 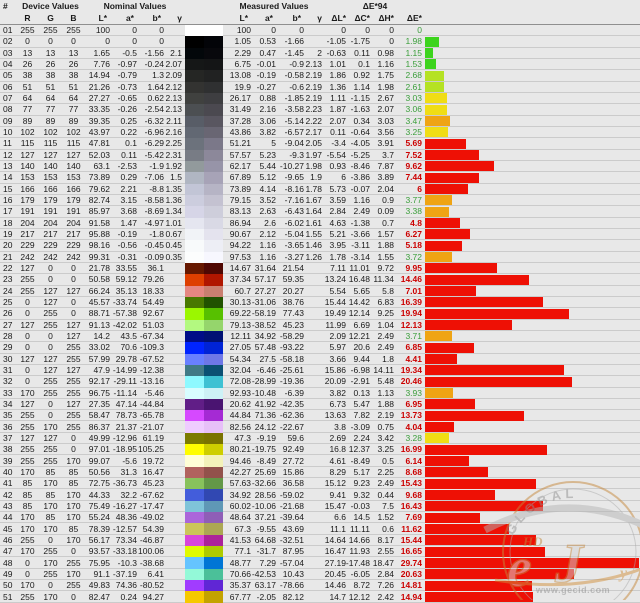 What do you see at coordinates (265, 484) in the screenshot?
I see `measured-a: -32.66` at bounding box center [265, 484].